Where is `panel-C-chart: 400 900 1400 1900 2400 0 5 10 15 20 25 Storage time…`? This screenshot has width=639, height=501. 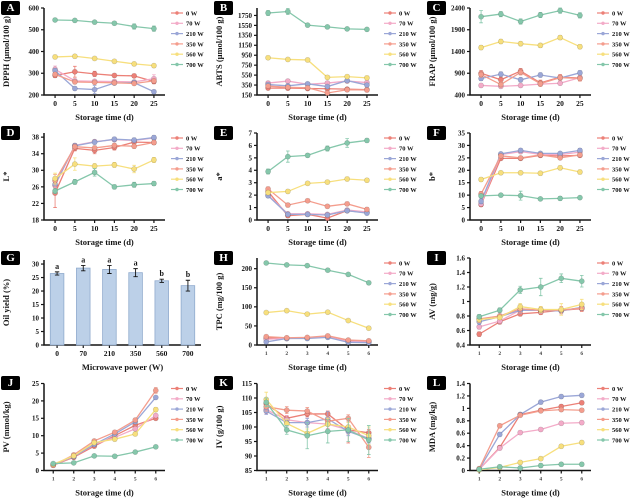 panel-C-chart: 400 900 1400 1900 2400 0 5 10 15 20 25 Storage time… is located at coordinates (528, 63).